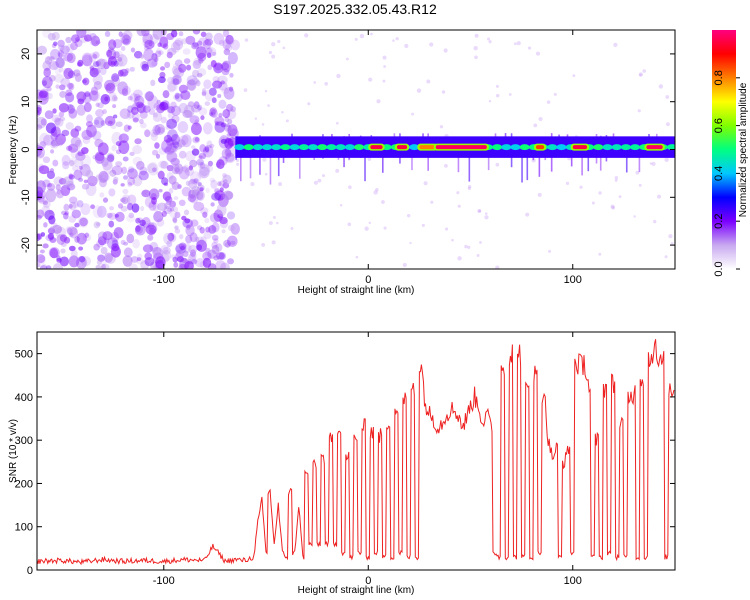 The width and height of the screenshot is (750, 600). Describe the element at coordinates (24, 355) in the screenshot. I see `y-tick-label: 500` at that location.